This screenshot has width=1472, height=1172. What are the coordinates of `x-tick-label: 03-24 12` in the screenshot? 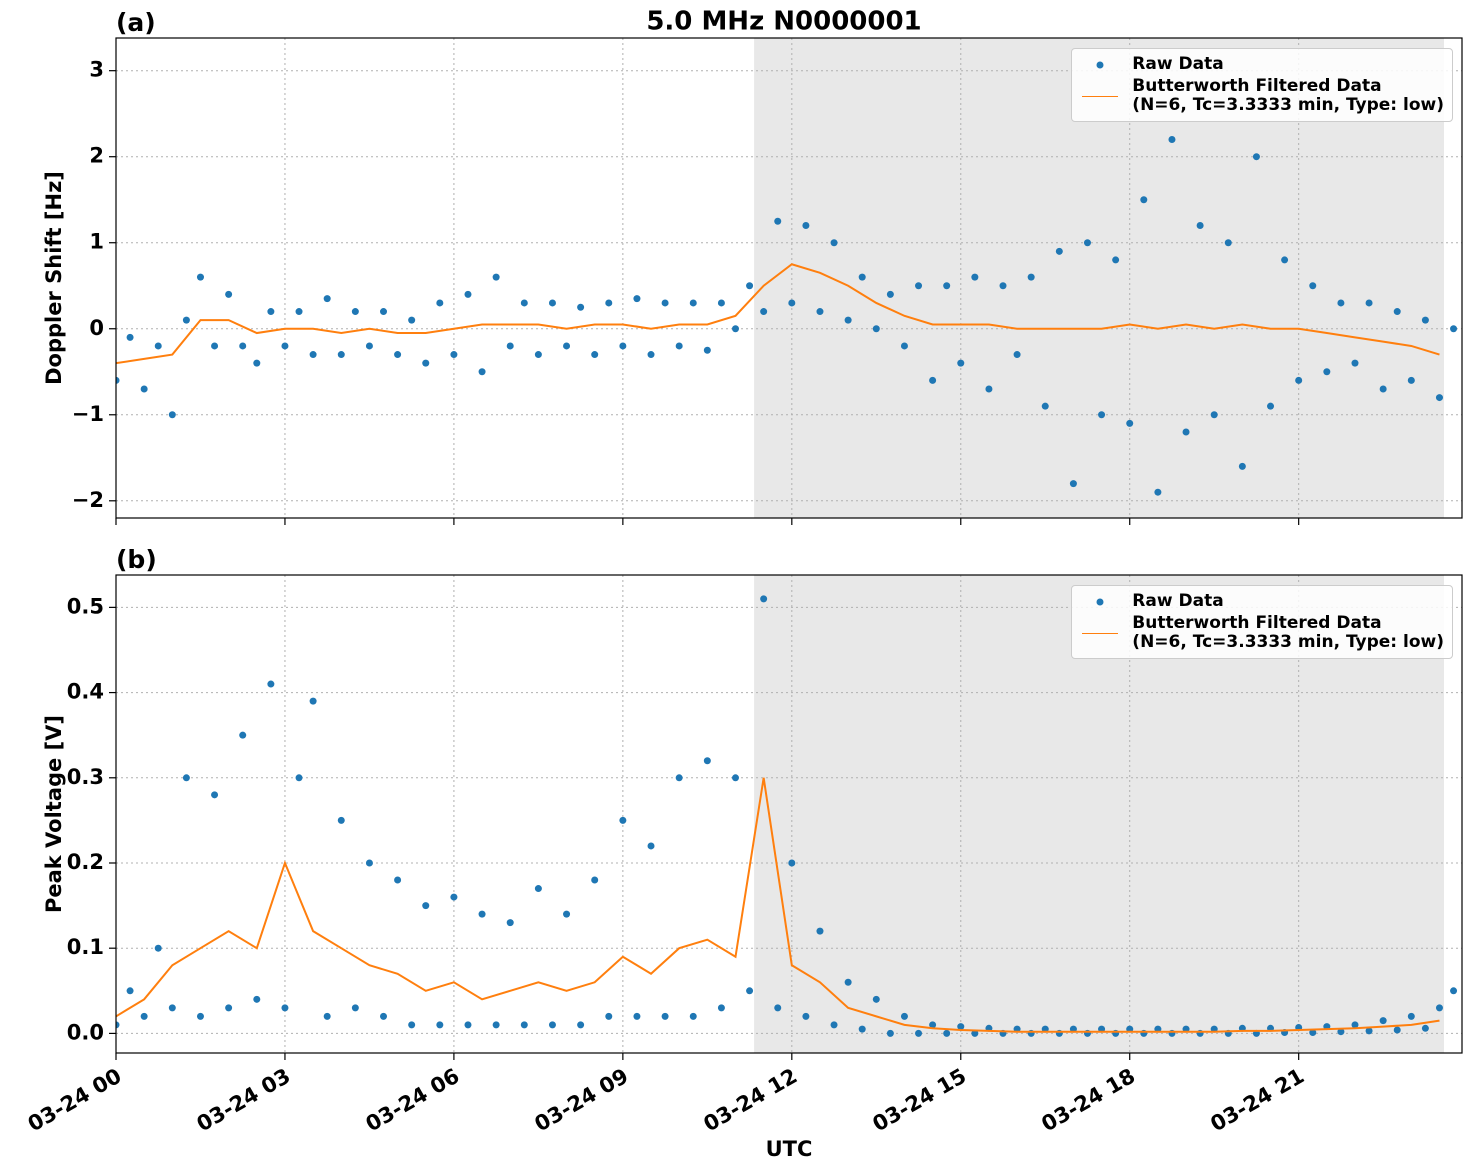 It's located at (751, 1100).